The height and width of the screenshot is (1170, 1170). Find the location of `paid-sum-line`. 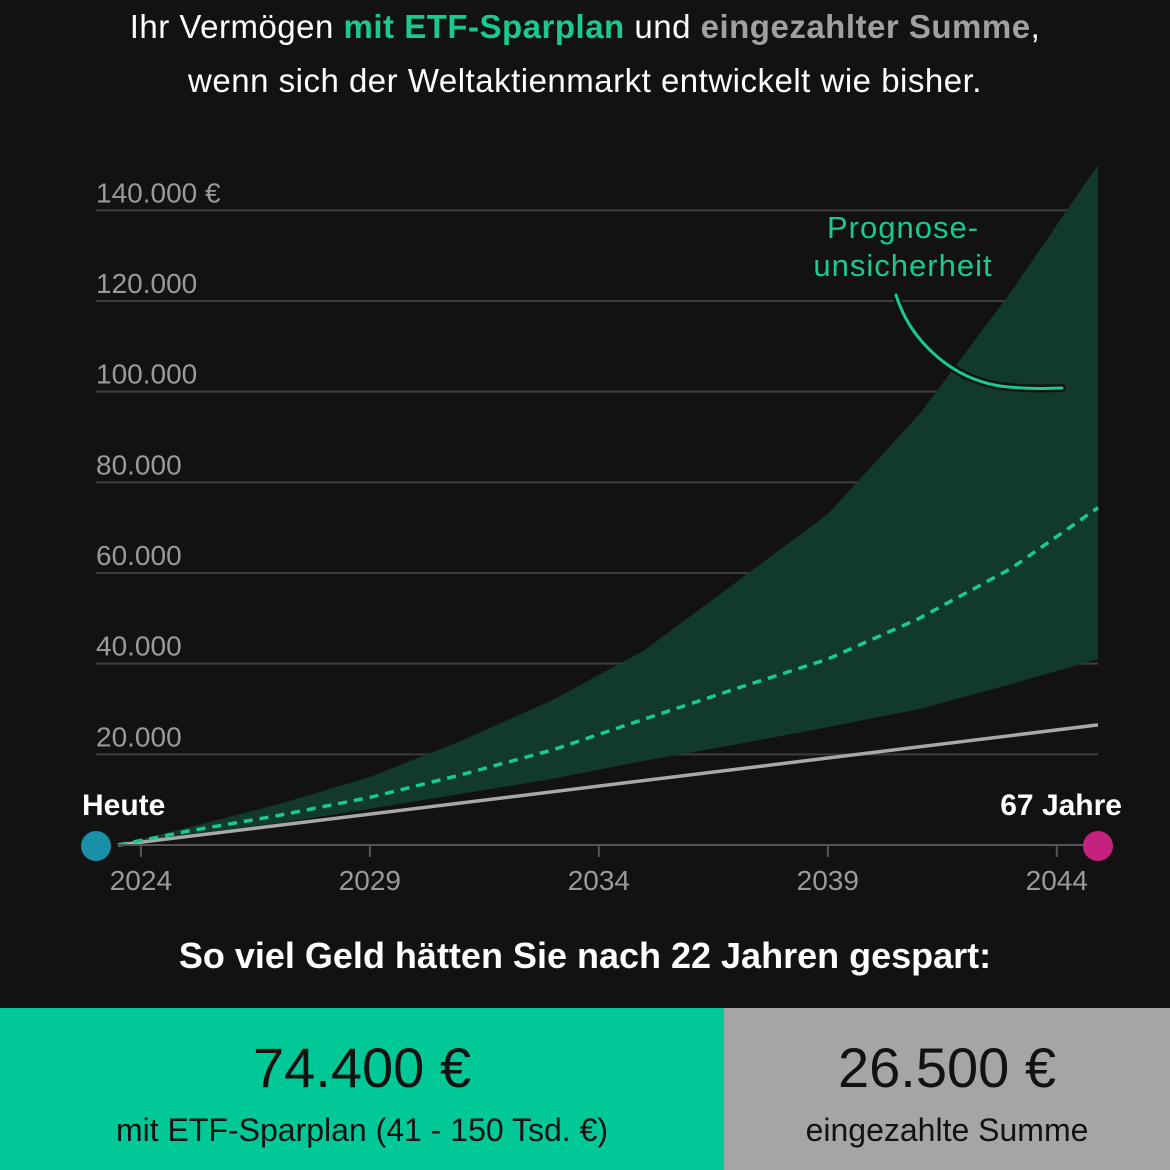

paid-sum-line is located at coordinates (608, 785).